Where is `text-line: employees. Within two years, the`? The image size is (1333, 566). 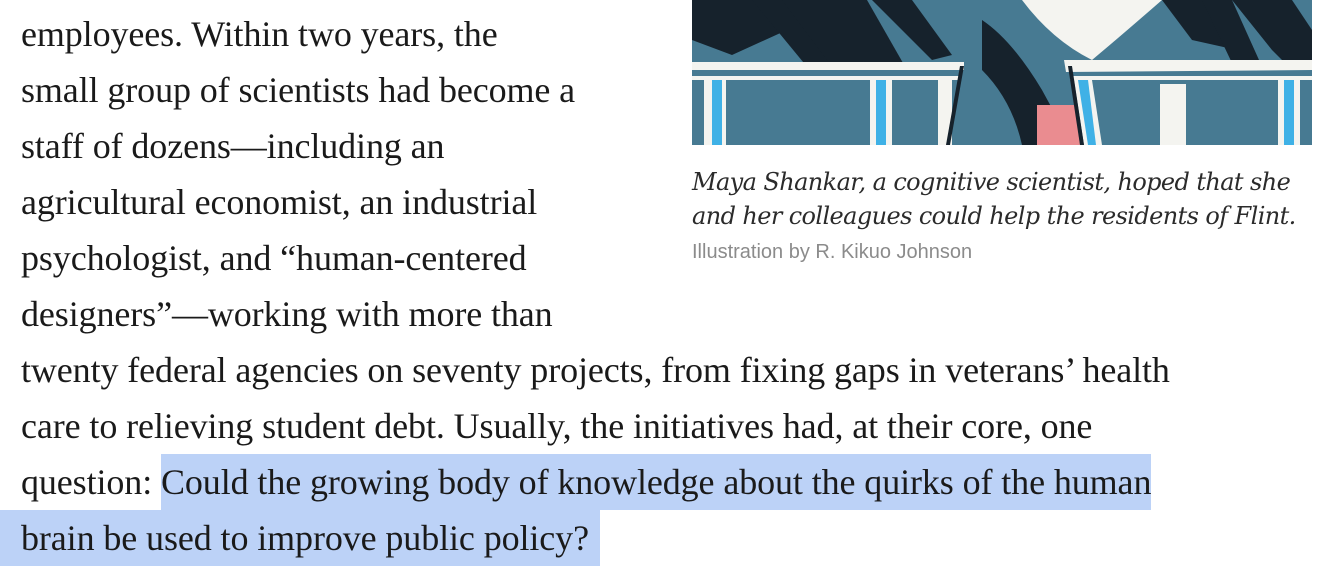 text-line: employees. Within two years, the is located at coordinates (259, 34).